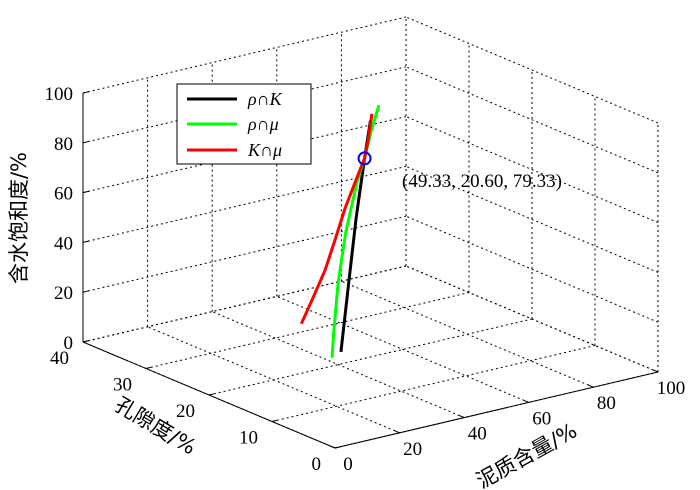  I want to click on intersection-marker, so click(364, 158).